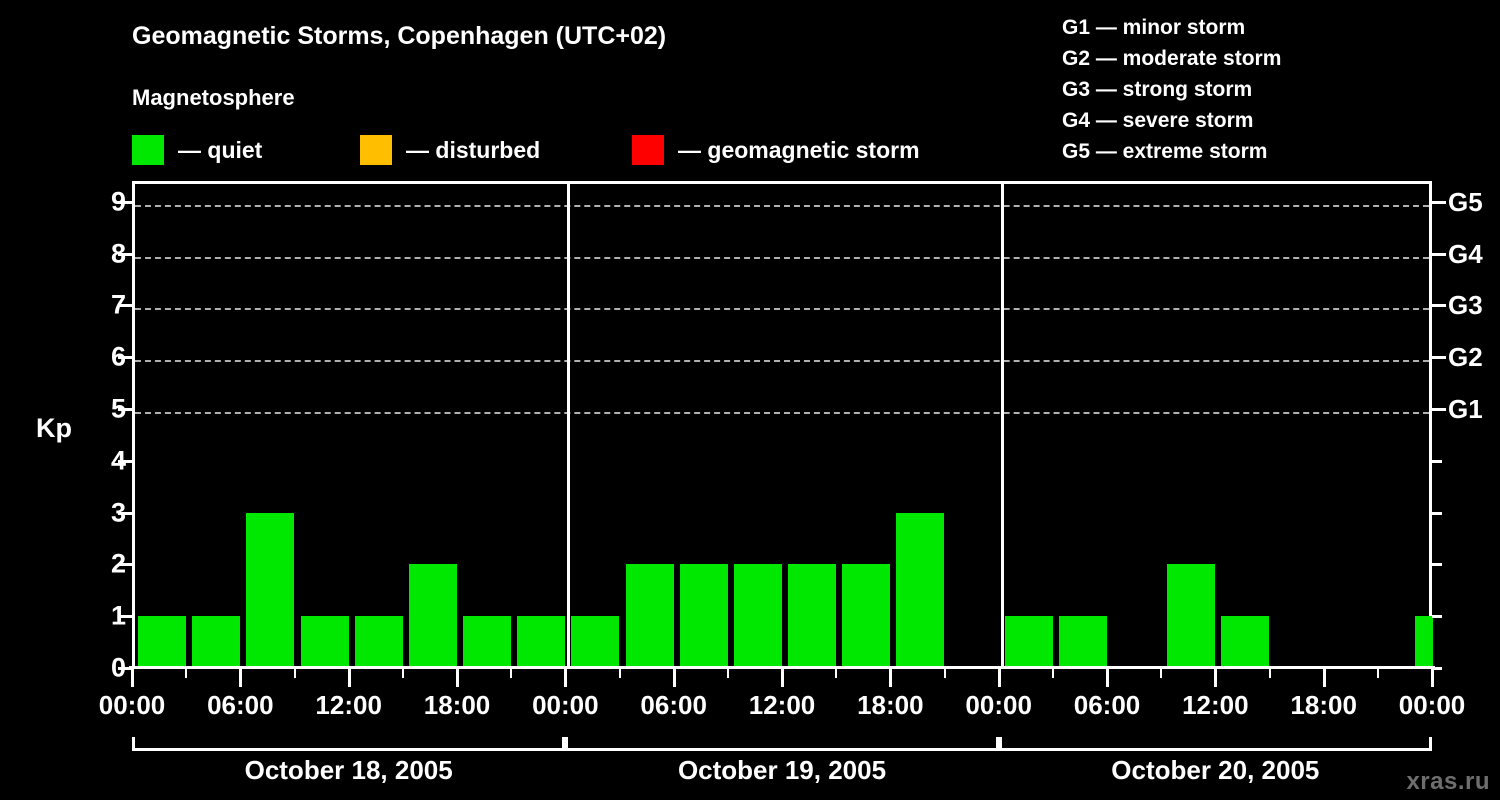  I want to click on y-axis-title: Kp, so click(54, 428).